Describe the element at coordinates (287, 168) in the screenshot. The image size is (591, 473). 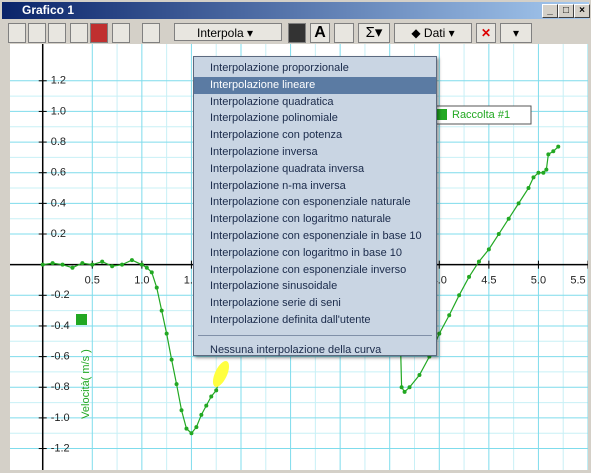
I see `menu-item: Interpolazione quadrata inversa` at that location.